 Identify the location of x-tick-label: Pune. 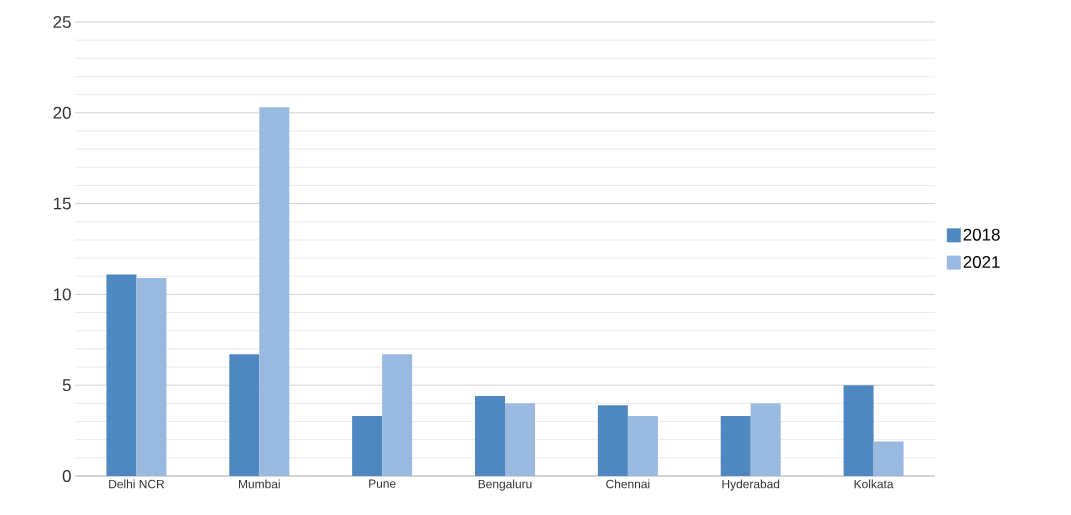
(382, 483).